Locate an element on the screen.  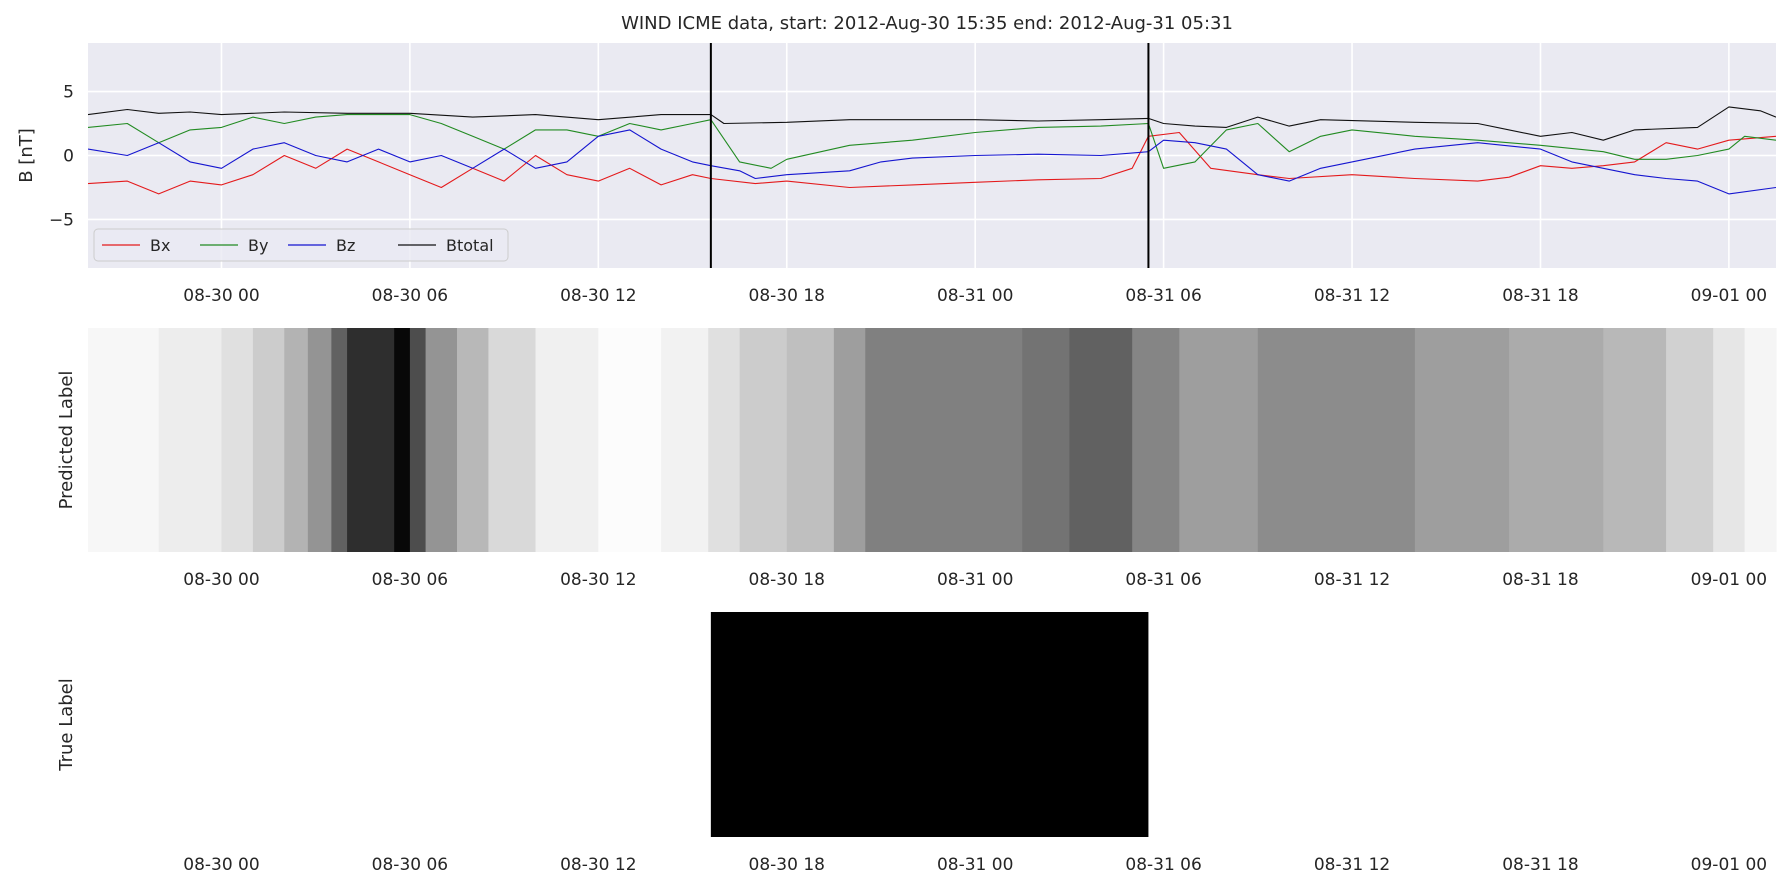
legend: Bx By Bz Btotal is located at coordinates (301, 245).